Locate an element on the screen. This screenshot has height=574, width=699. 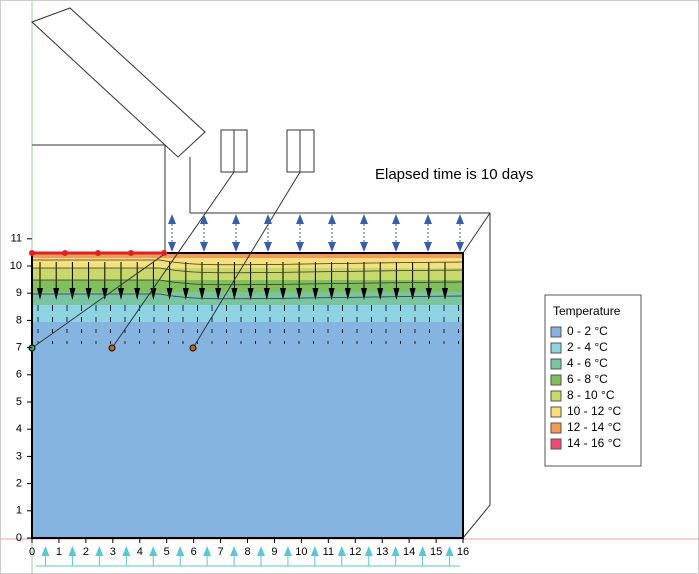
y-tick-label: 0 is located at coordinates (19, 538).